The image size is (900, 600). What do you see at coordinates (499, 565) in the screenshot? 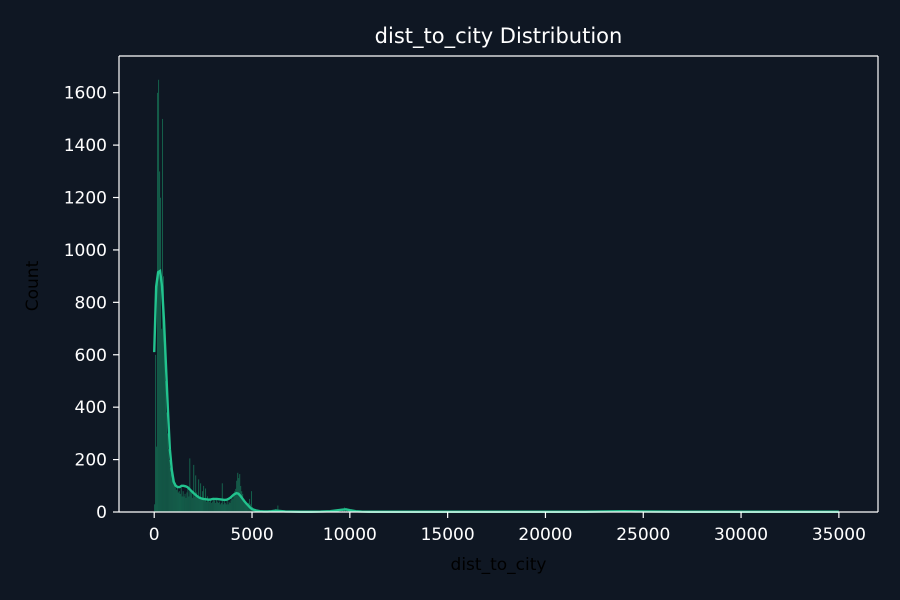
I see `x-axis-label: dist_to_city` at bounding box center [499, 565].